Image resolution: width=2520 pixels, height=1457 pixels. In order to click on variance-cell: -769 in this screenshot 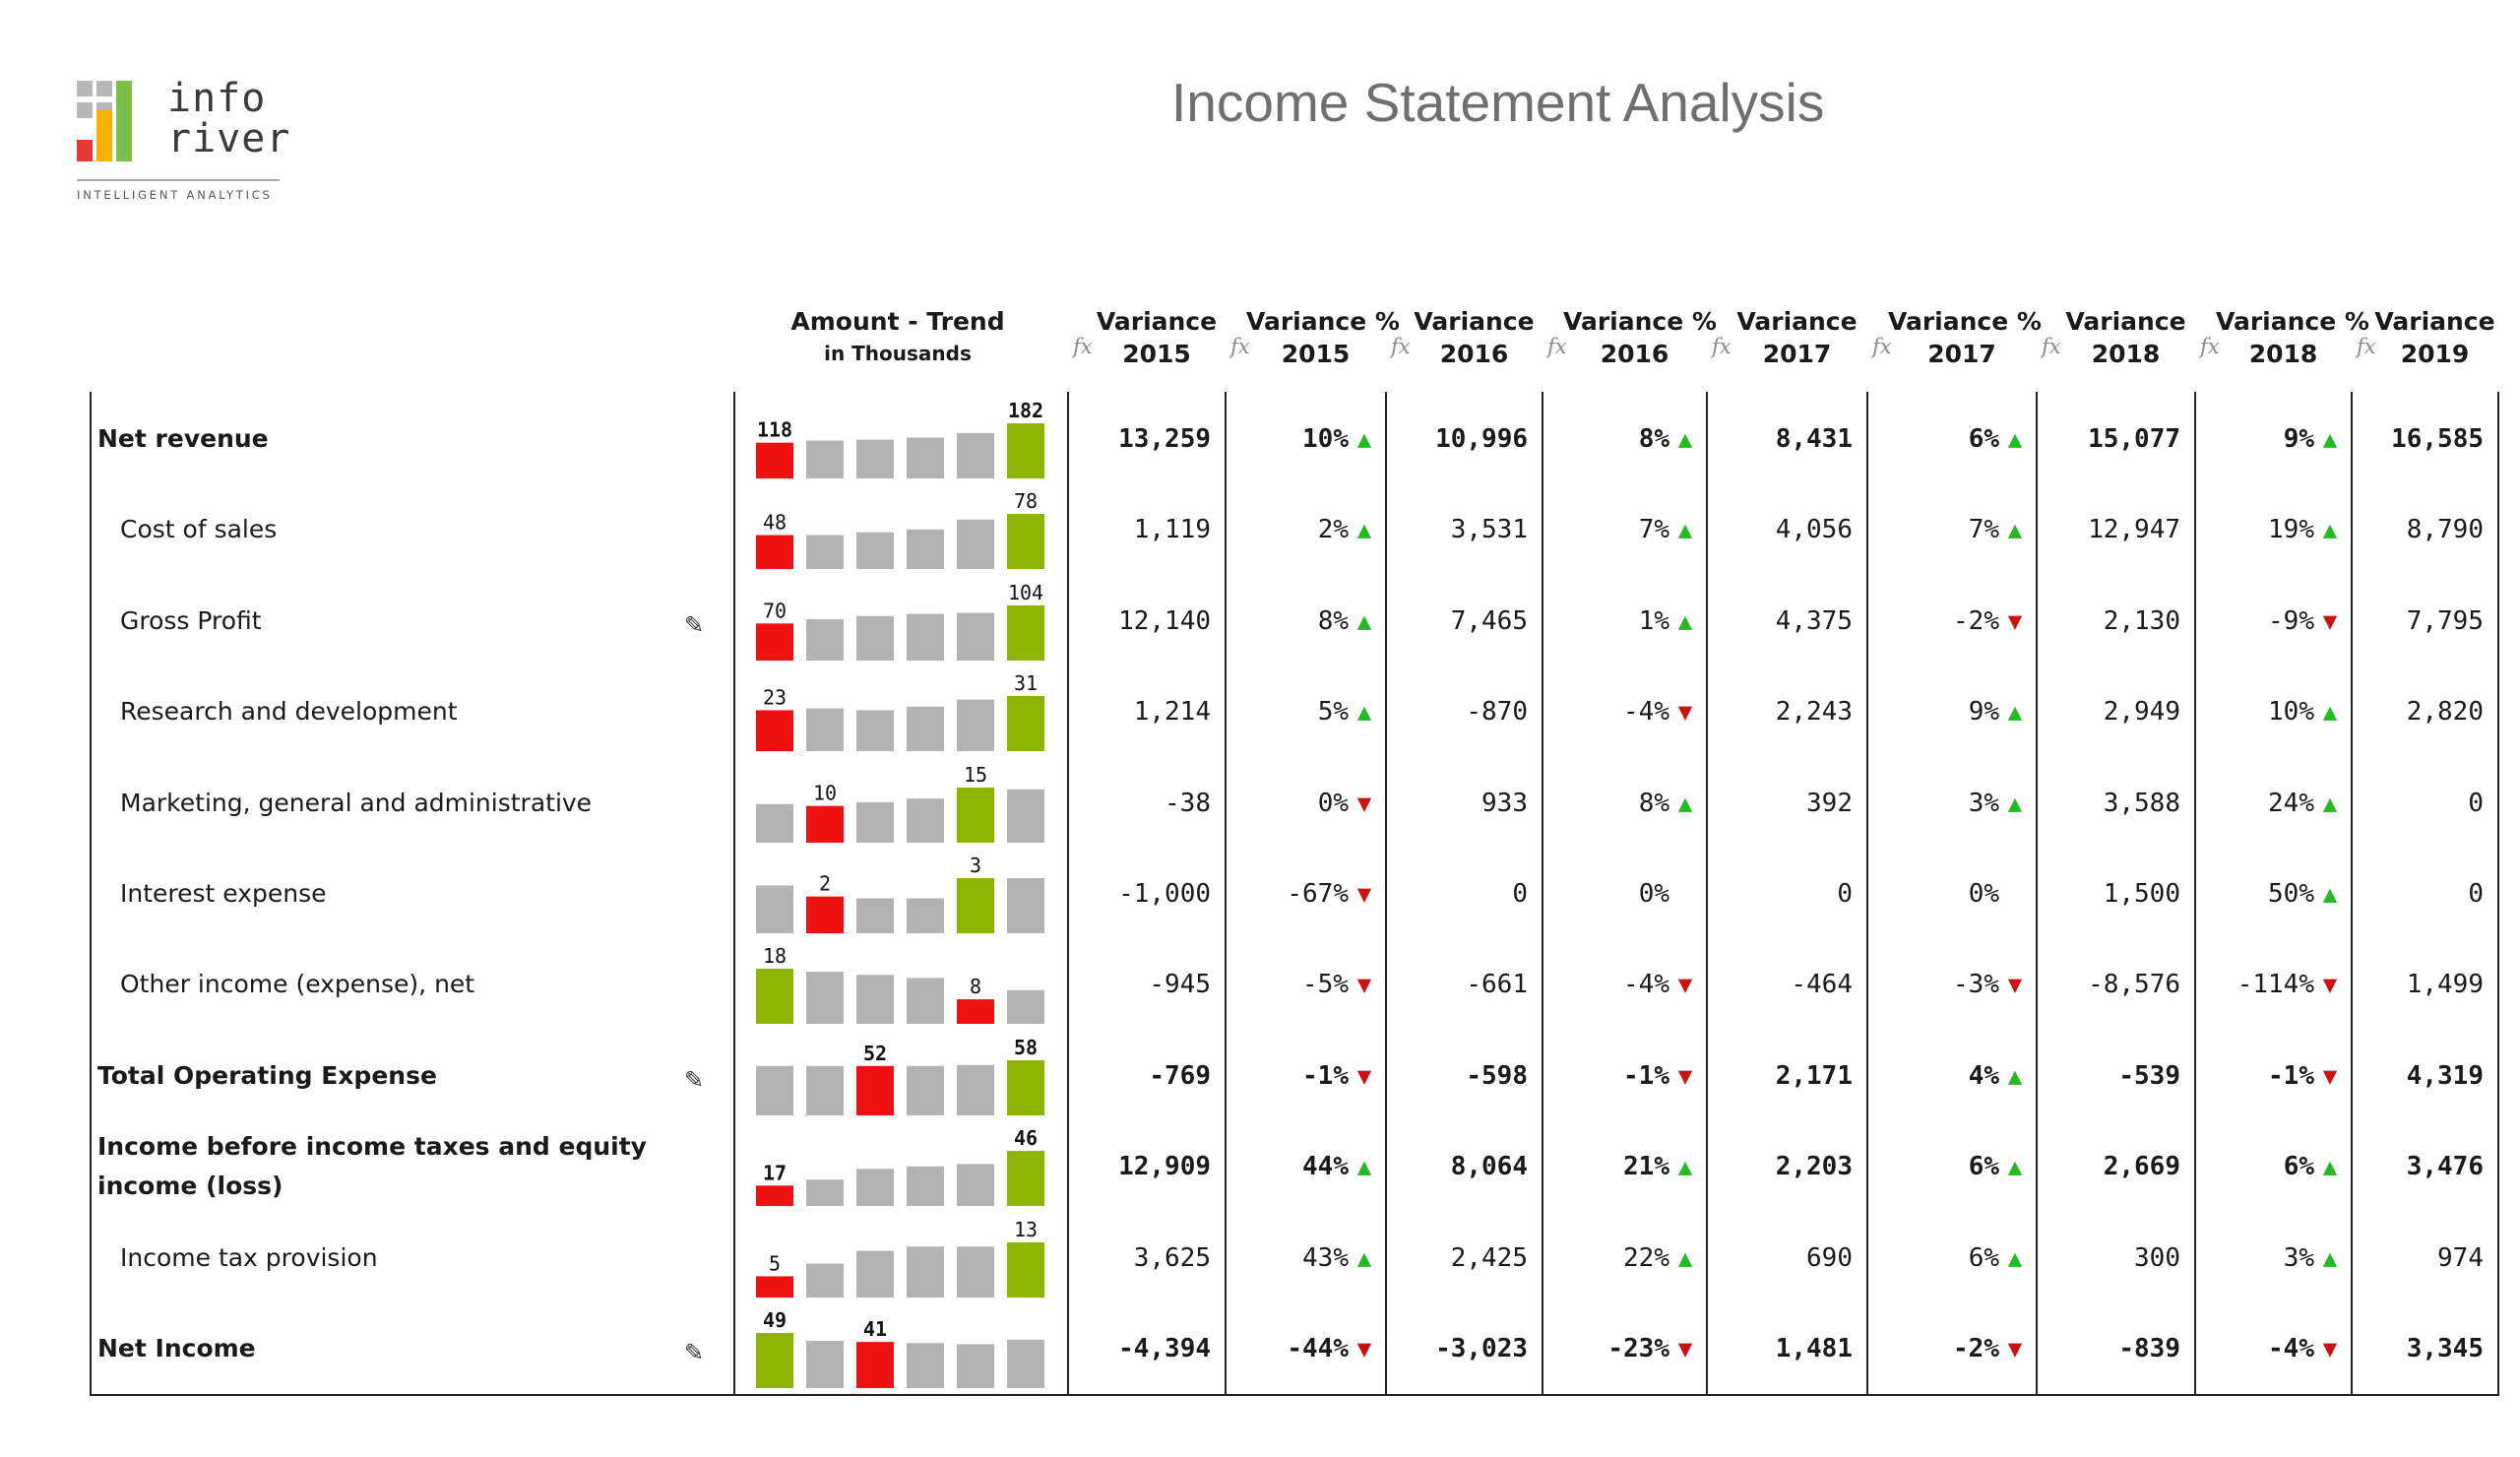, I will do `click(1180, 1075)`.